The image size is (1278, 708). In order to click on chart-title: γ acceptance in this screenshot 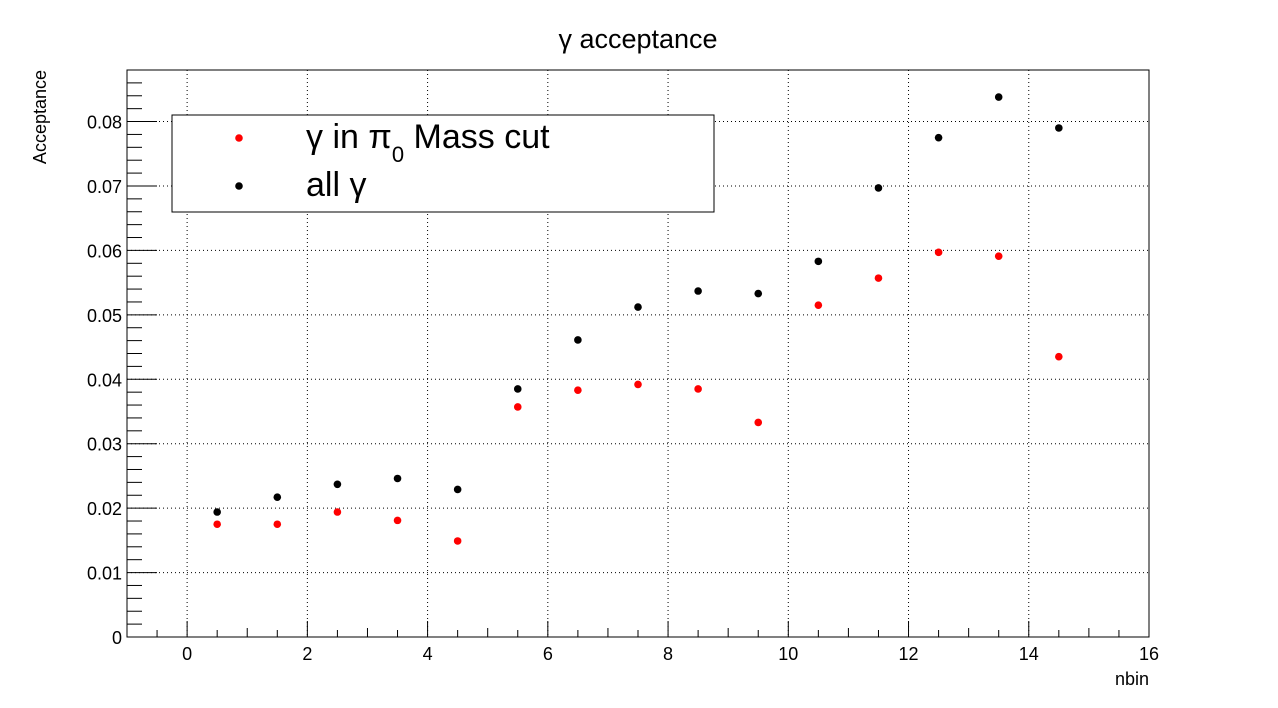, I will do `click(637, 39)`.